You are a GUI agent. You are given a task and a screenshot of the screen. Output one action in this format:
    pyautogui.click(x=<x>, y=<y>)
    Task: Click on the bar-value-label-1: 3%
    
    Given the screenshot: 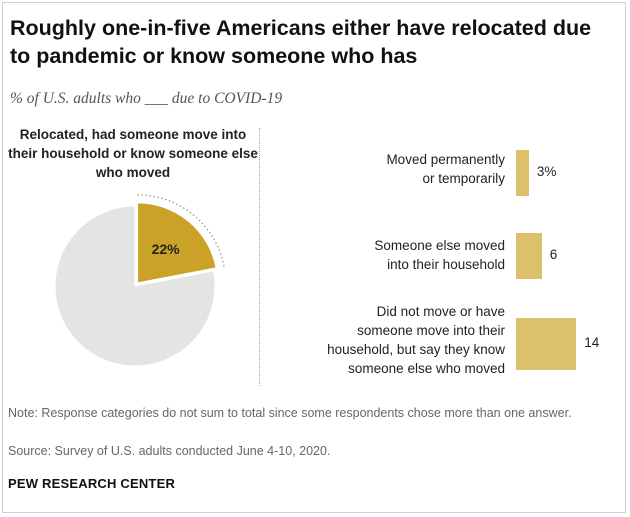 What is the action you would take?
    pyautogui.click(x=546, y=171)
    